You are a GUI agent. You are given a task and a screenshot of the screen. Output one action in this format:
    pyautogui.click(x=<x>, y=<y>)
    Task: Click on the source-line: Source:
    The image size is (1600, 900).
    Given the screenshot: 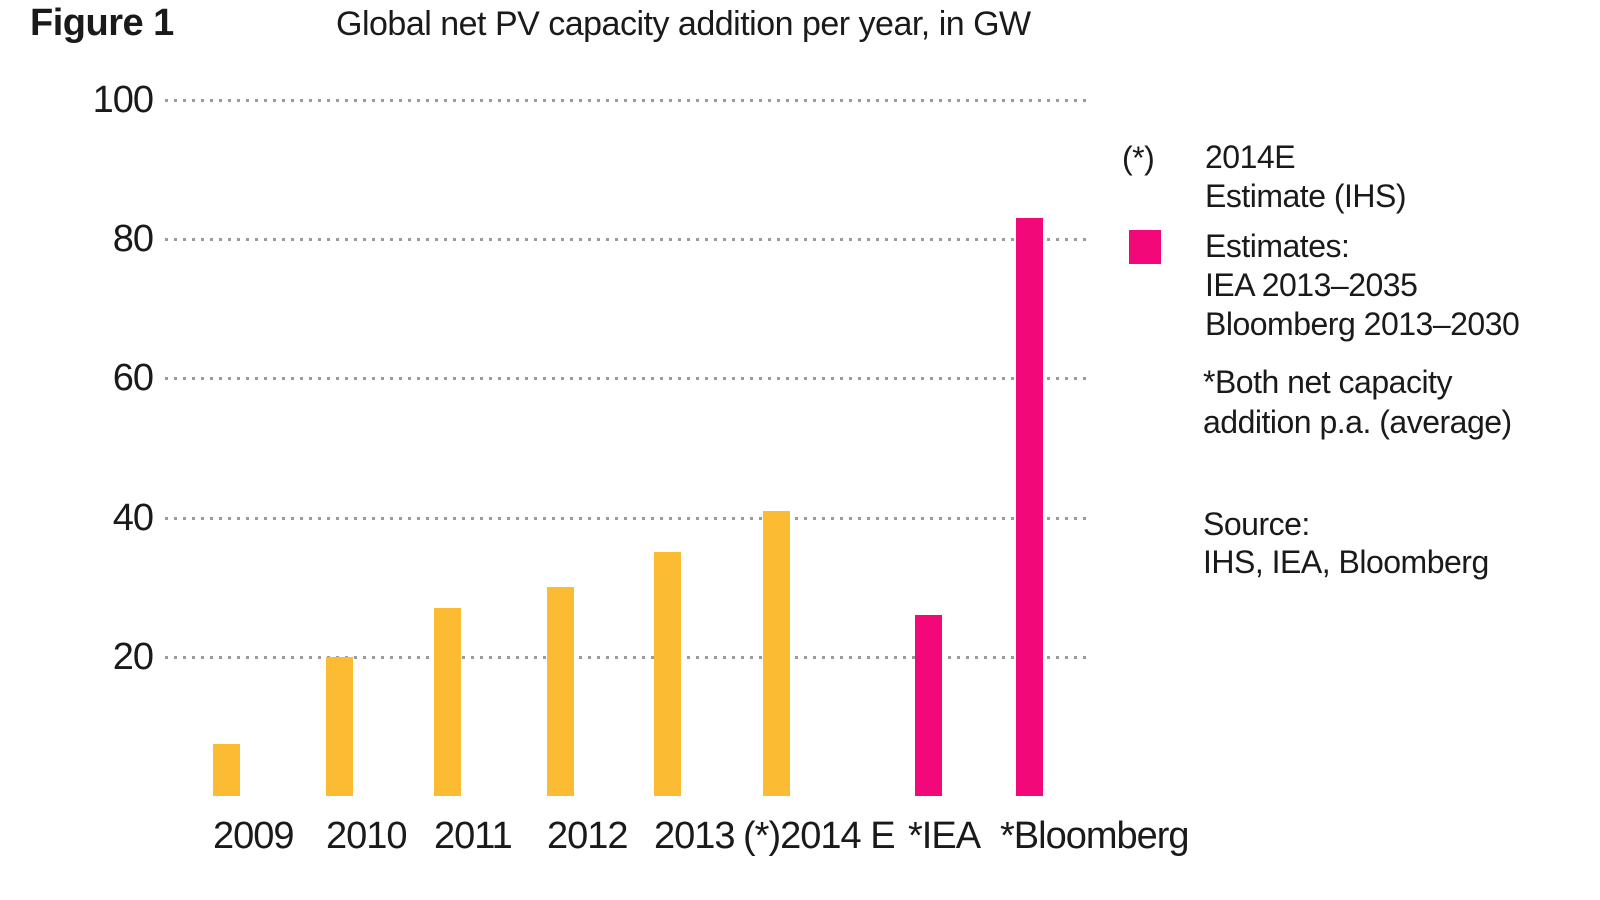 What is the action you would take?
    pyautogui.click(x=1256, y=524)
    